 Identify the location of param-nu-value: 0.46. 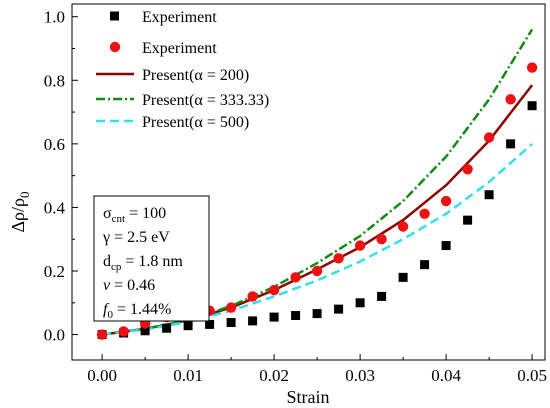
(141, 285).